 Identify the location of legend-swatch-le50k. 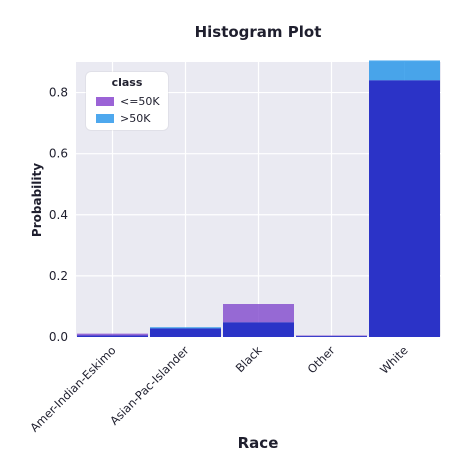
(105, 101).